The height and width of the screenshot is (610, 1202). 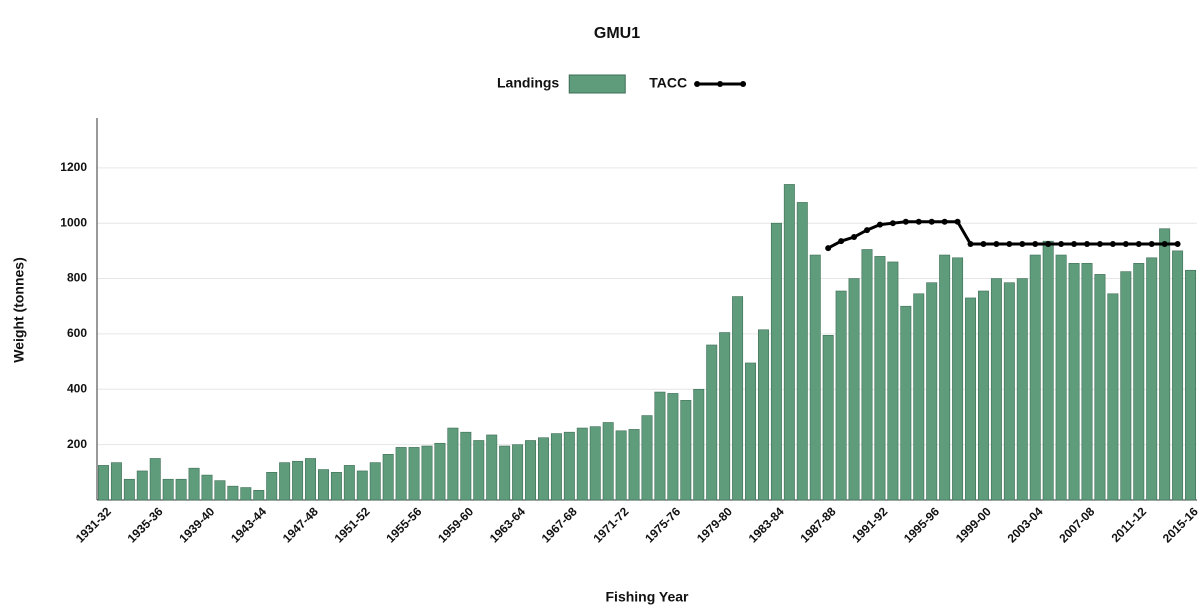 What do you see at coordinates (610, 524) in the screenshot?
I see `x-tick-label: 1971-72` at bounding box center [610, 524].